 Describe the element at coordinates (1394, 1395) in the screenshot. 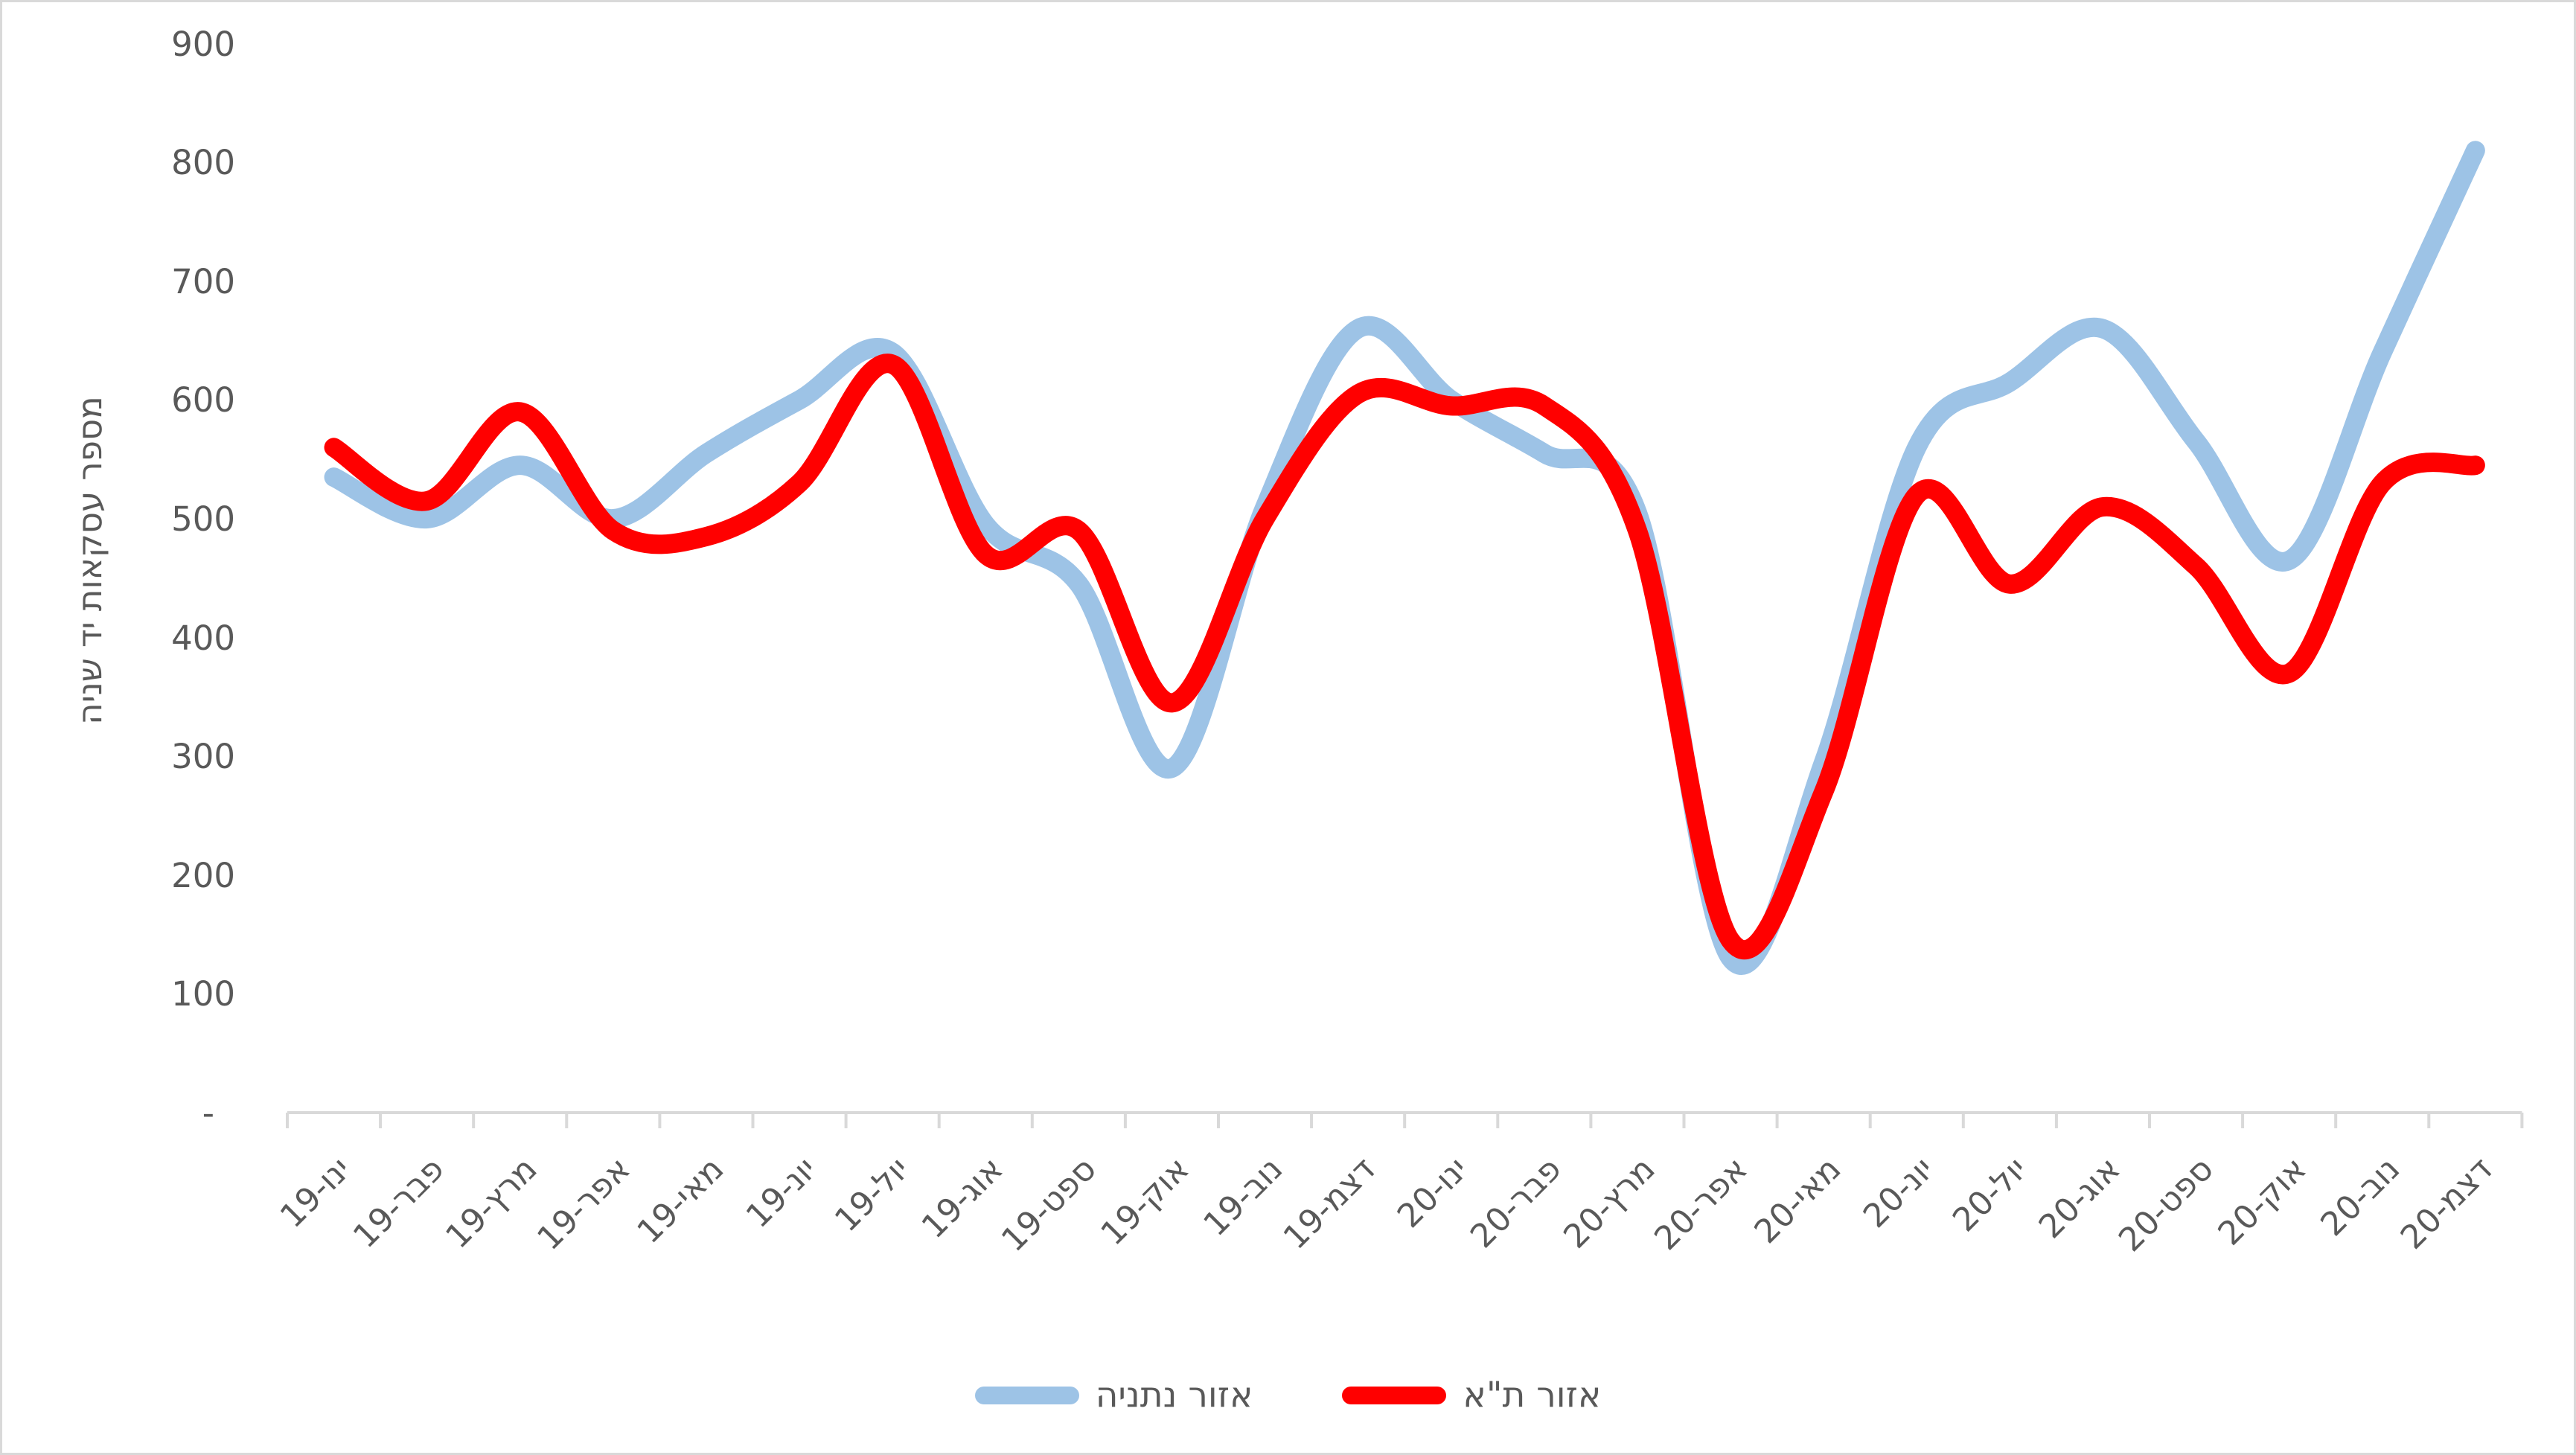

I see `tel-aviv-line-swatch-icon` at that location.